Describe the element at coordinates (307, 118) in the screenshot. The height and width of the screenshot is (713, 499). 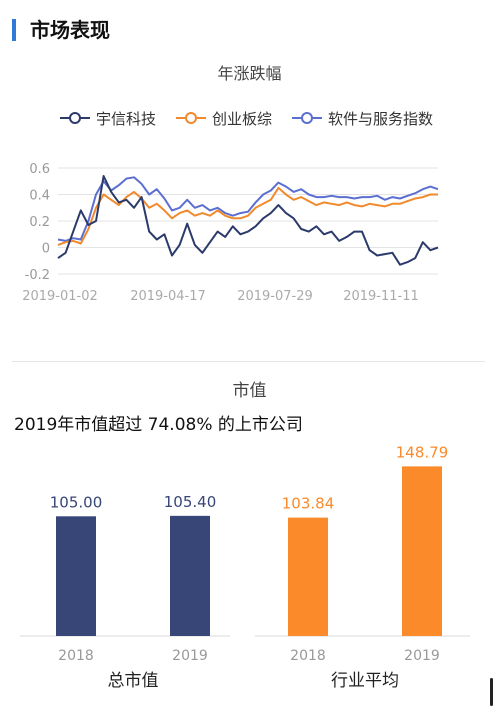
I see `legend-marker-software` at that location.